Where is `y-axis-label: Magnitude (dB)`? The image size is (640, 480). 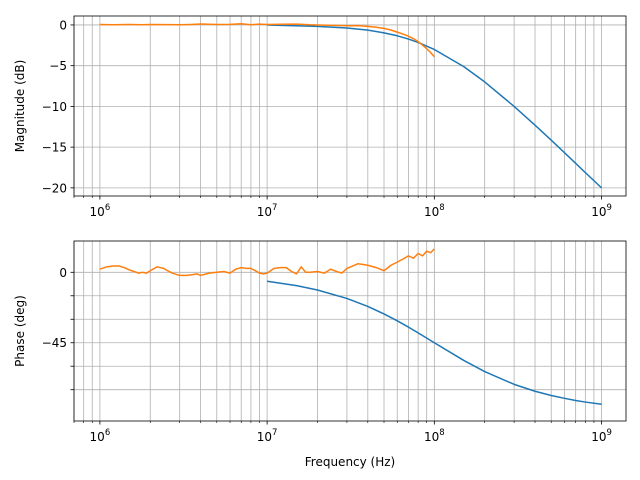
y-axis-label: Magnitude (dB) is located at coordinates (20, 106).